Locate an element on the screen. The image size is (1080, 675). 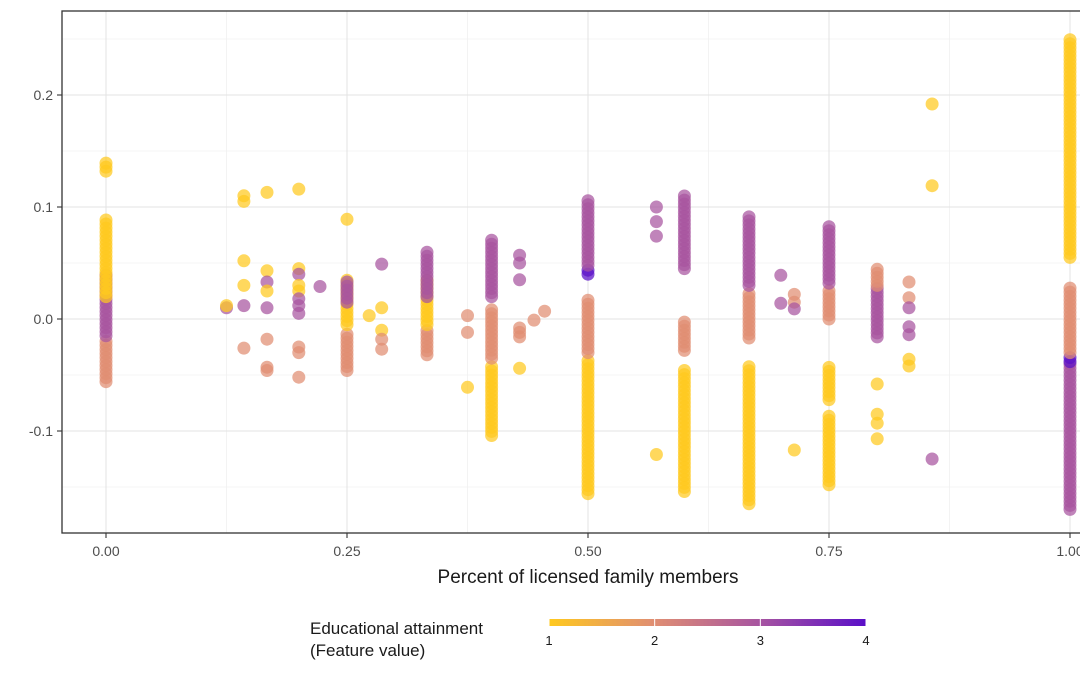
legend-title-line1: Educational attainment is located at coordinates (396, 628).